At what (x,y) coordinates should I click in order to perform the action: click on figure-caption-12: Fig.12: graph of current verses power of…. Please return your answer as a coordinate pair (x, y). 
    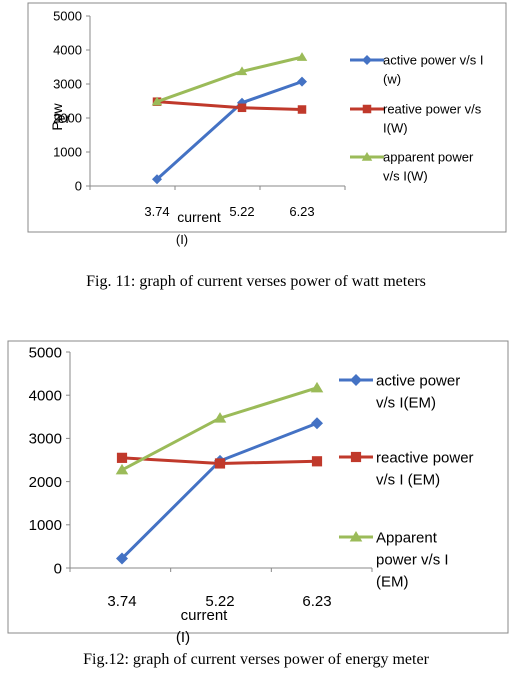
    Looking at the image, I should click on (256, 659).